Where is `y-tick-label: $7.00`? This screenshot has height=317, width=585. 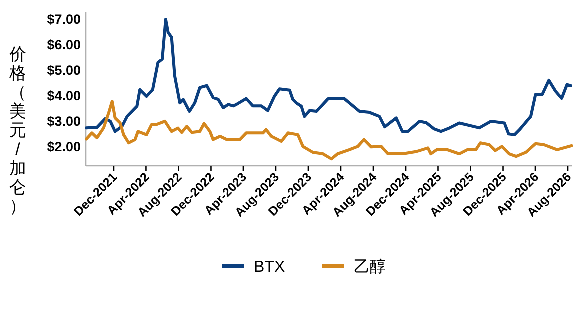 y-tick-label: $7.00 is located at coordinates (64, 20).